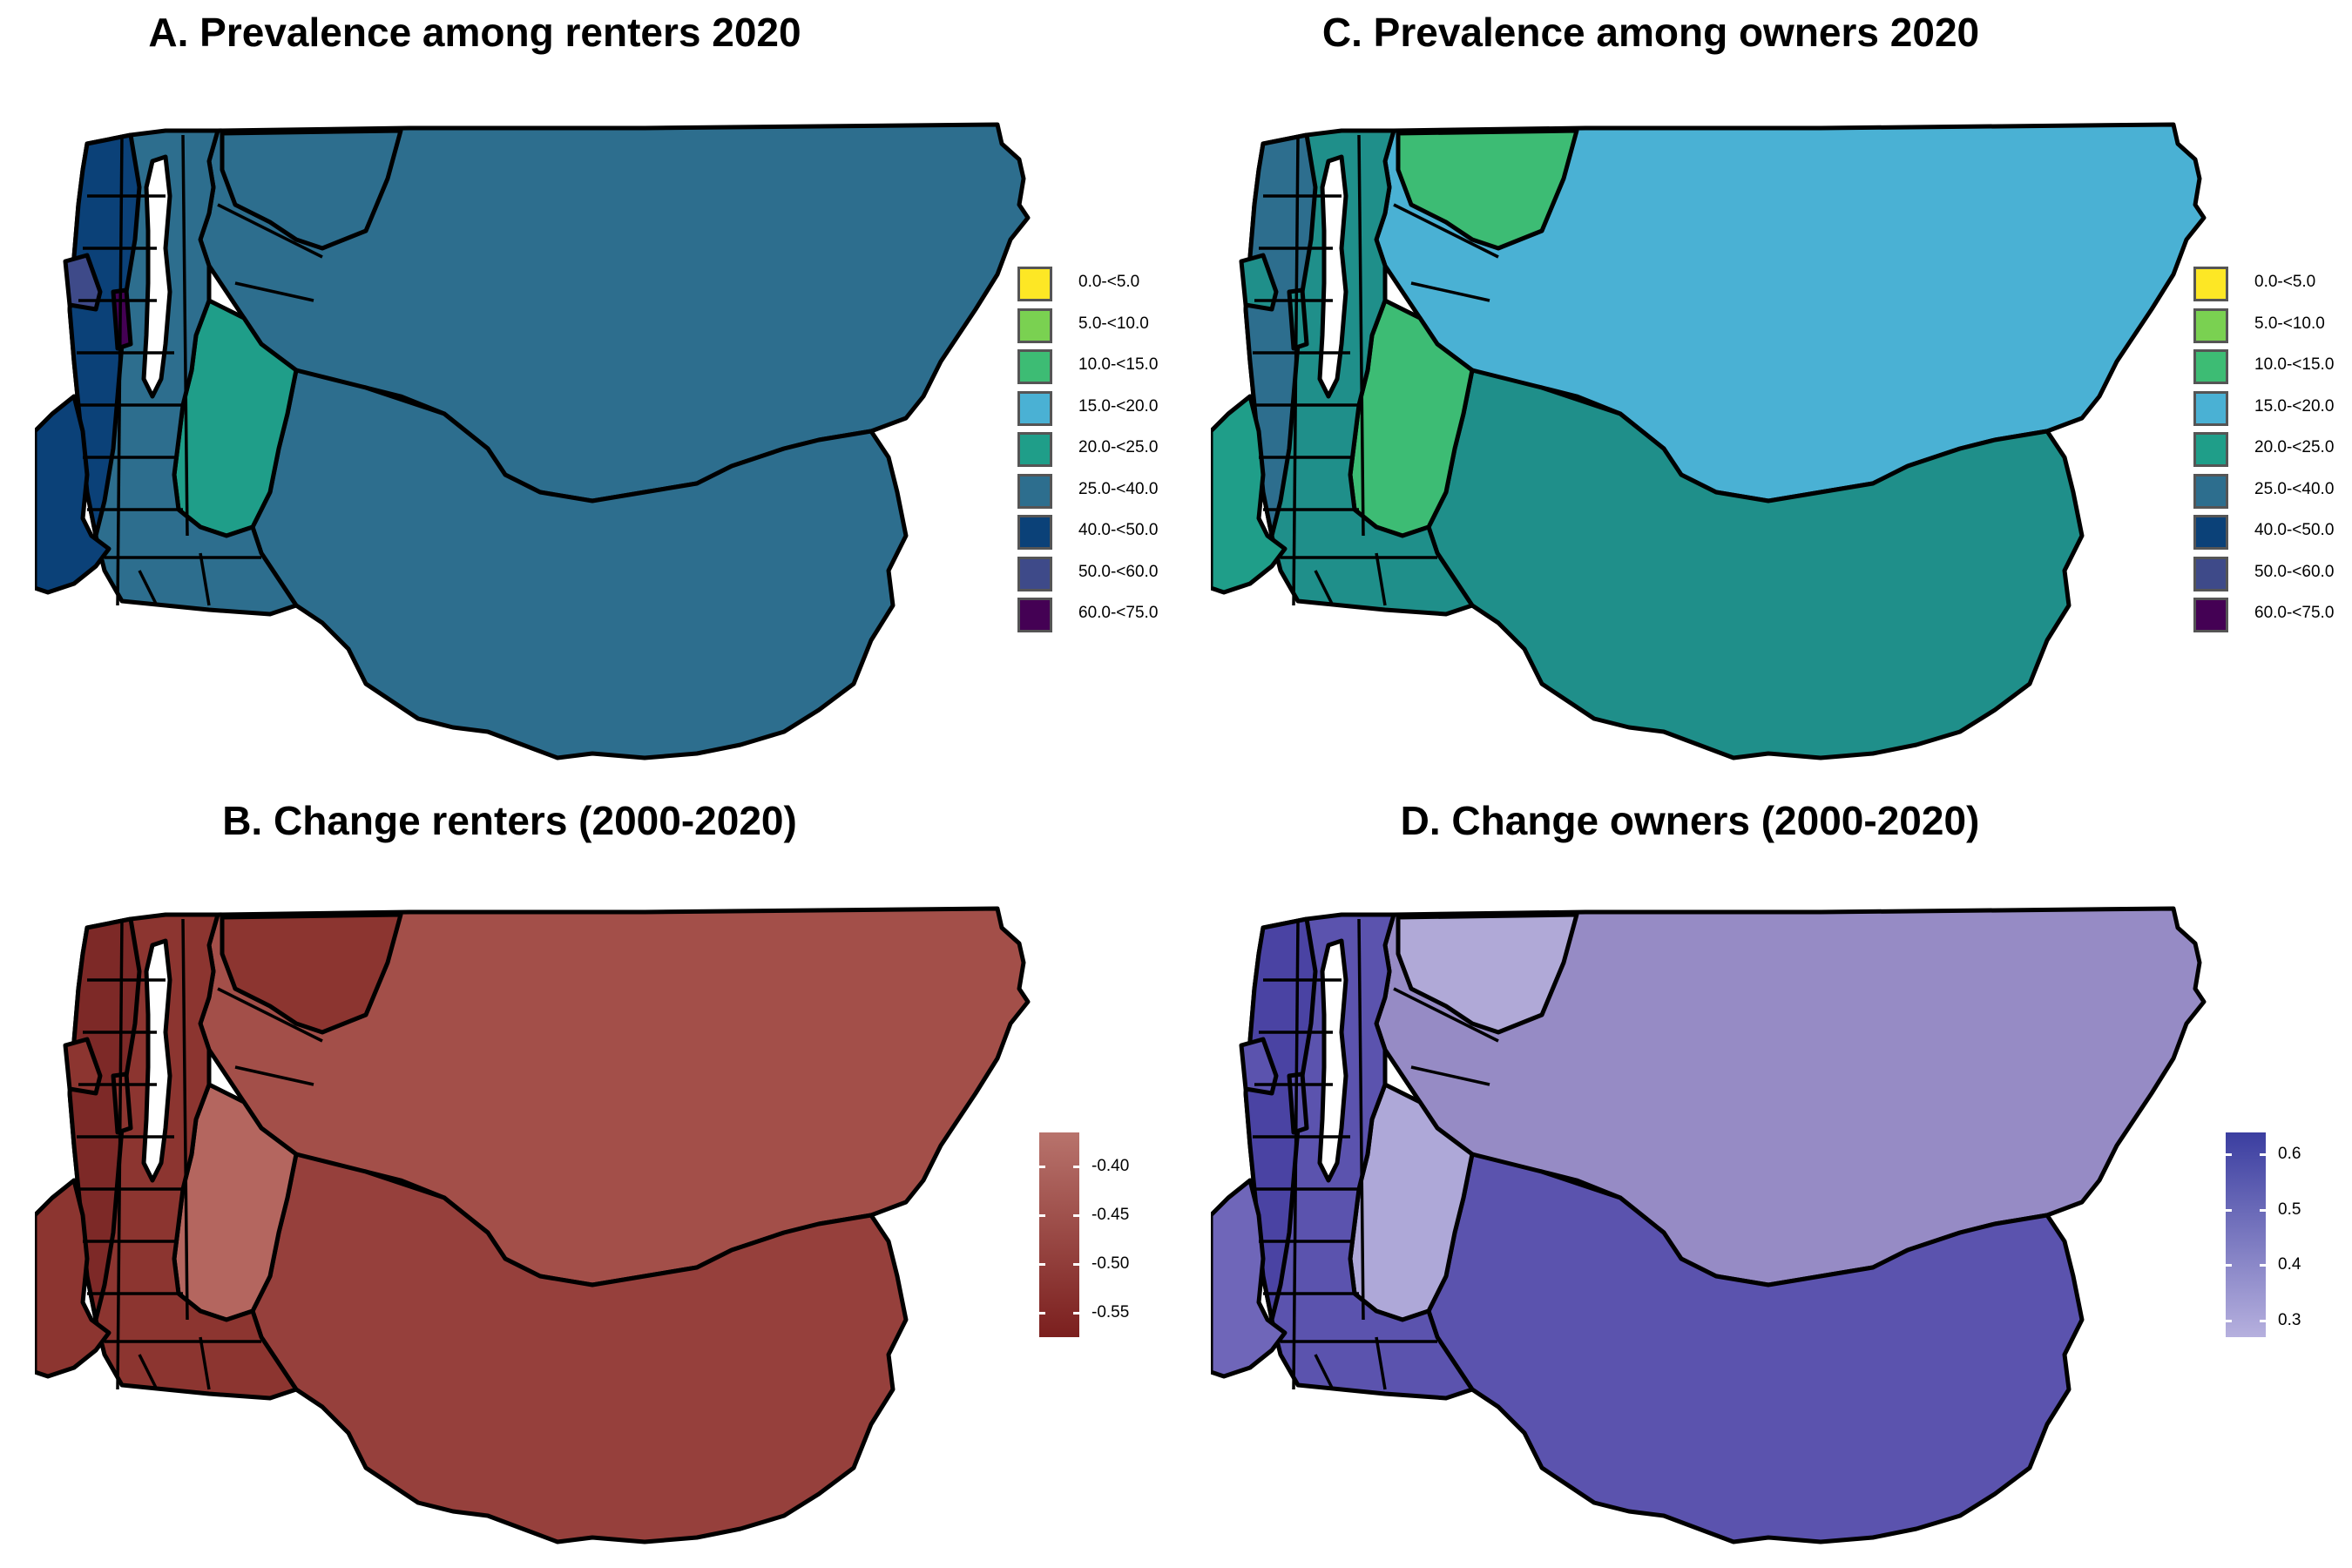 The image size is (2352, 1568). I want to click on legend-label: 20.0-<25.0, so click(1118, 447).